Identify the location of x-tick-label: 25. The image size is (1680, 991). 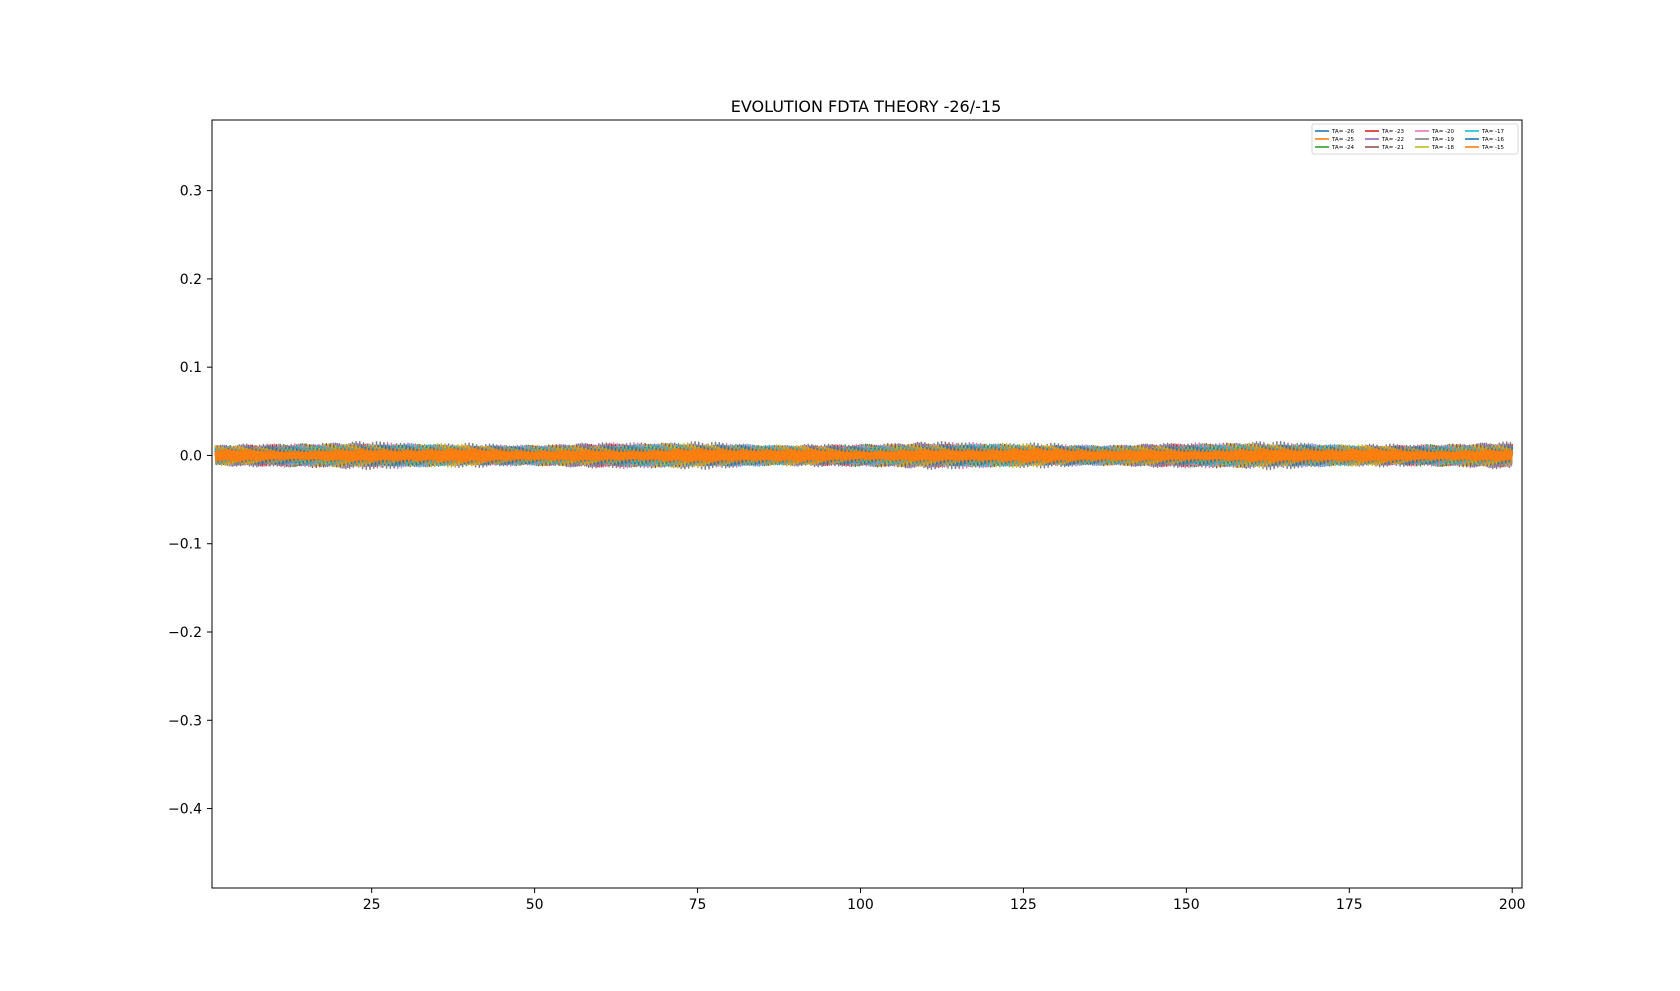
(372, 905).